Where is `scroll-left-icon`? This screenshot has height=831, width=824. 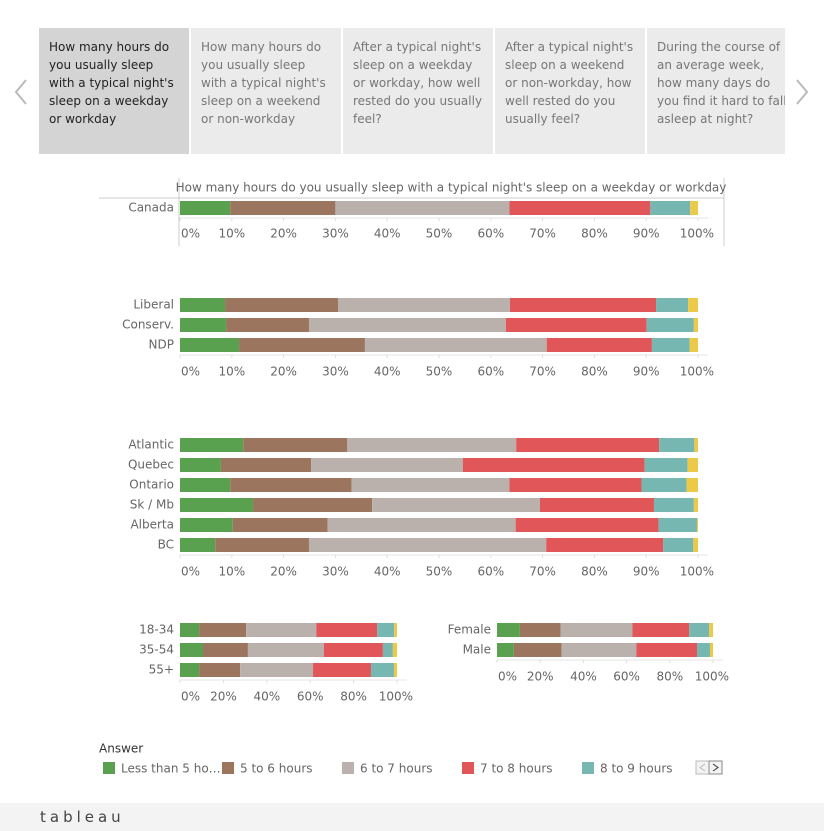 scroll-left-icon is located at coordinates (702, 767).